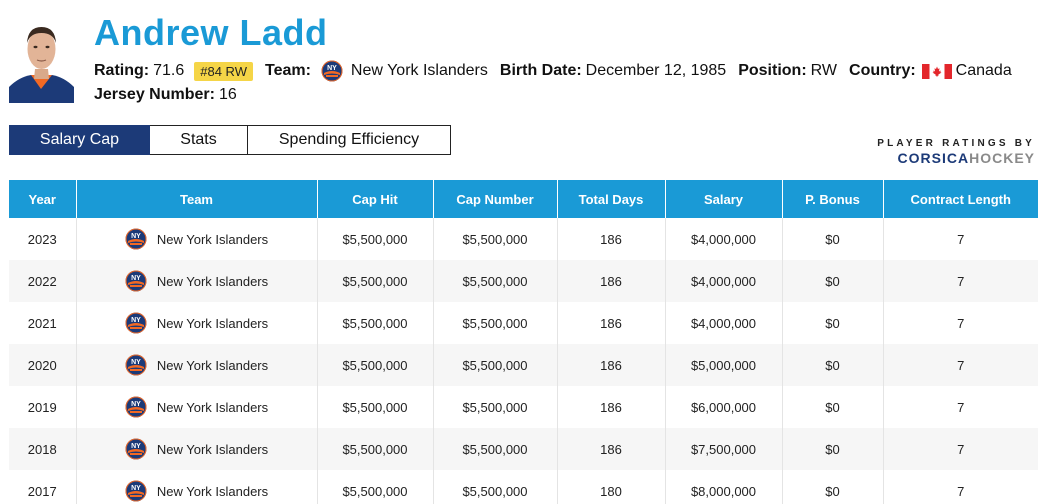 This screenshot has width=1063, height=504. What do you see at coordinates (611, 199) in the screenshot?
I see `col-header-total-days: Total Days` at bounding box center [611, 199].